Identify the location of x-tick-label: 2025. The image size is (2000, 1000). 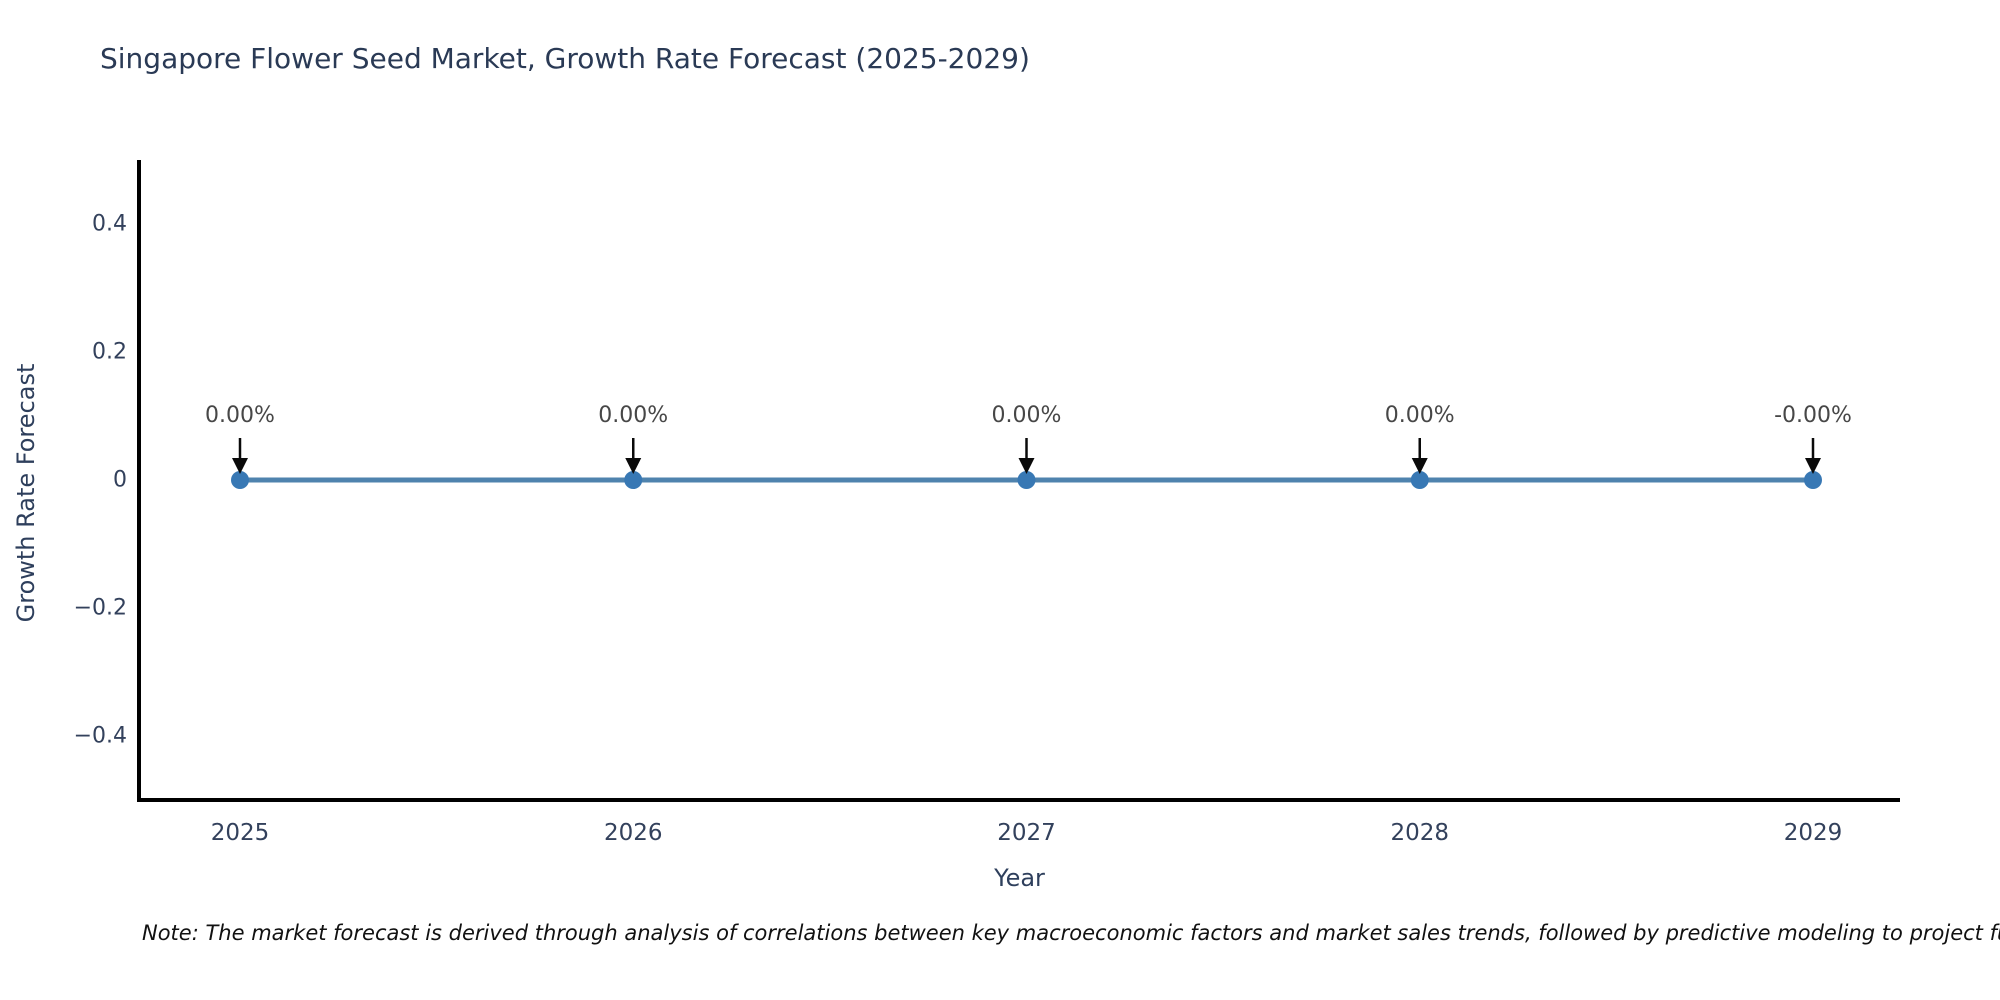
(240, 833).